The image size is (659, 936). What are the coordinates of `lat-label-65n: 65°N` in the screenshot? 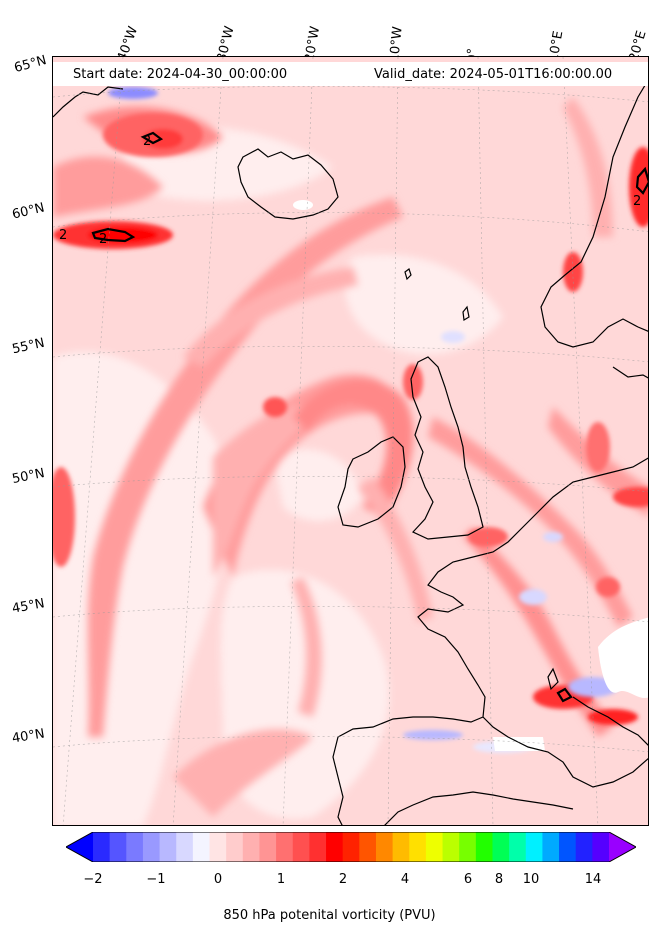 It's located at (30, 64).